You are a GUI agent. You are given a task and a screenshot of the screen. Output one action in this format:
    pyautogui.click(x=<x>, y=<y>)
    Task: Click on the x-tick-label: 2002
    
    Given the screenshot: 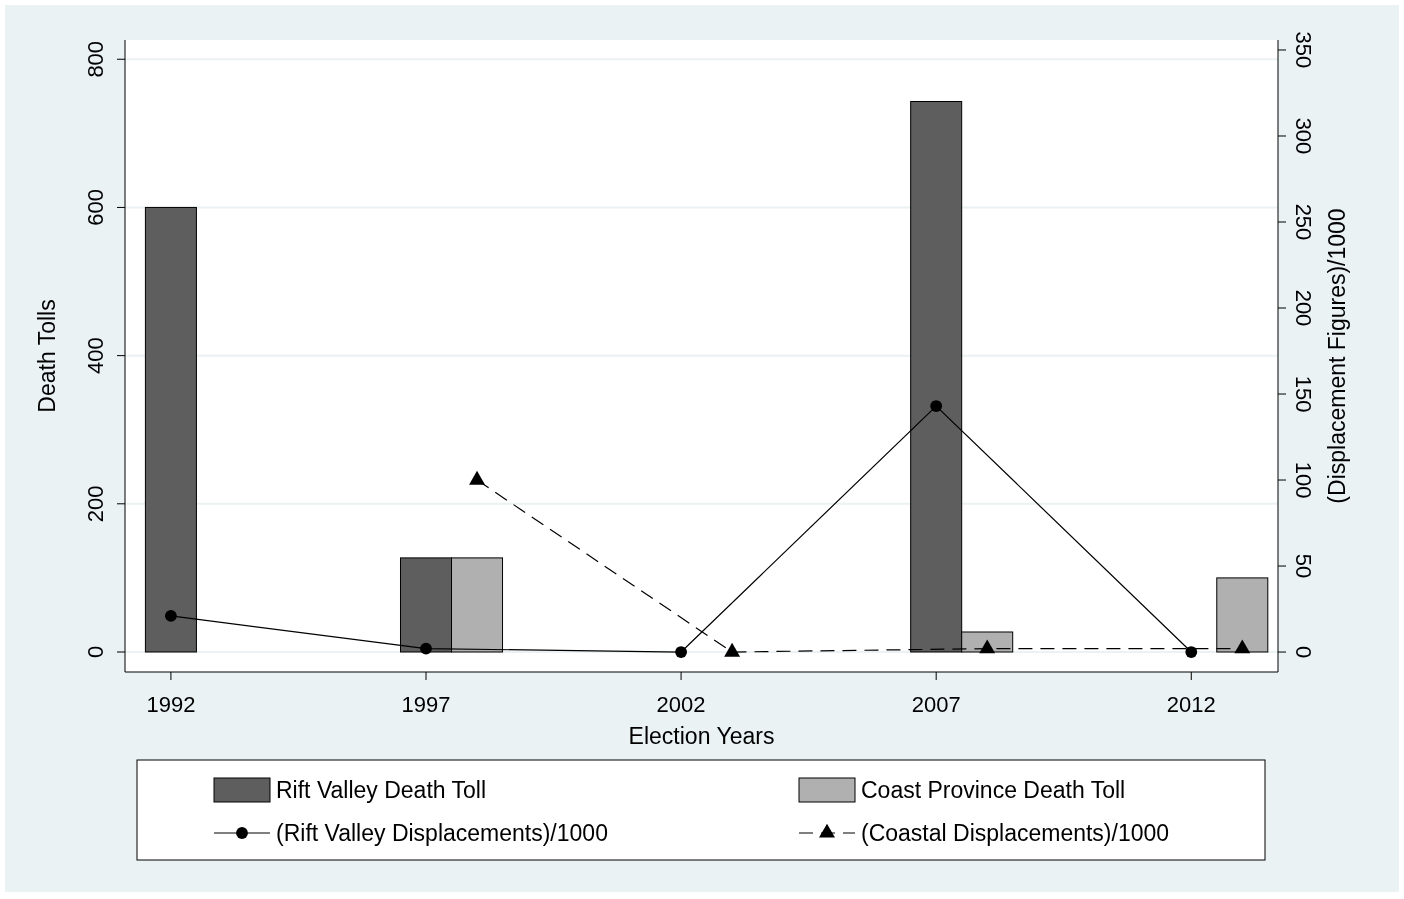 What is the action you would take?
    pyautogui.click(x=681, y=704)
    